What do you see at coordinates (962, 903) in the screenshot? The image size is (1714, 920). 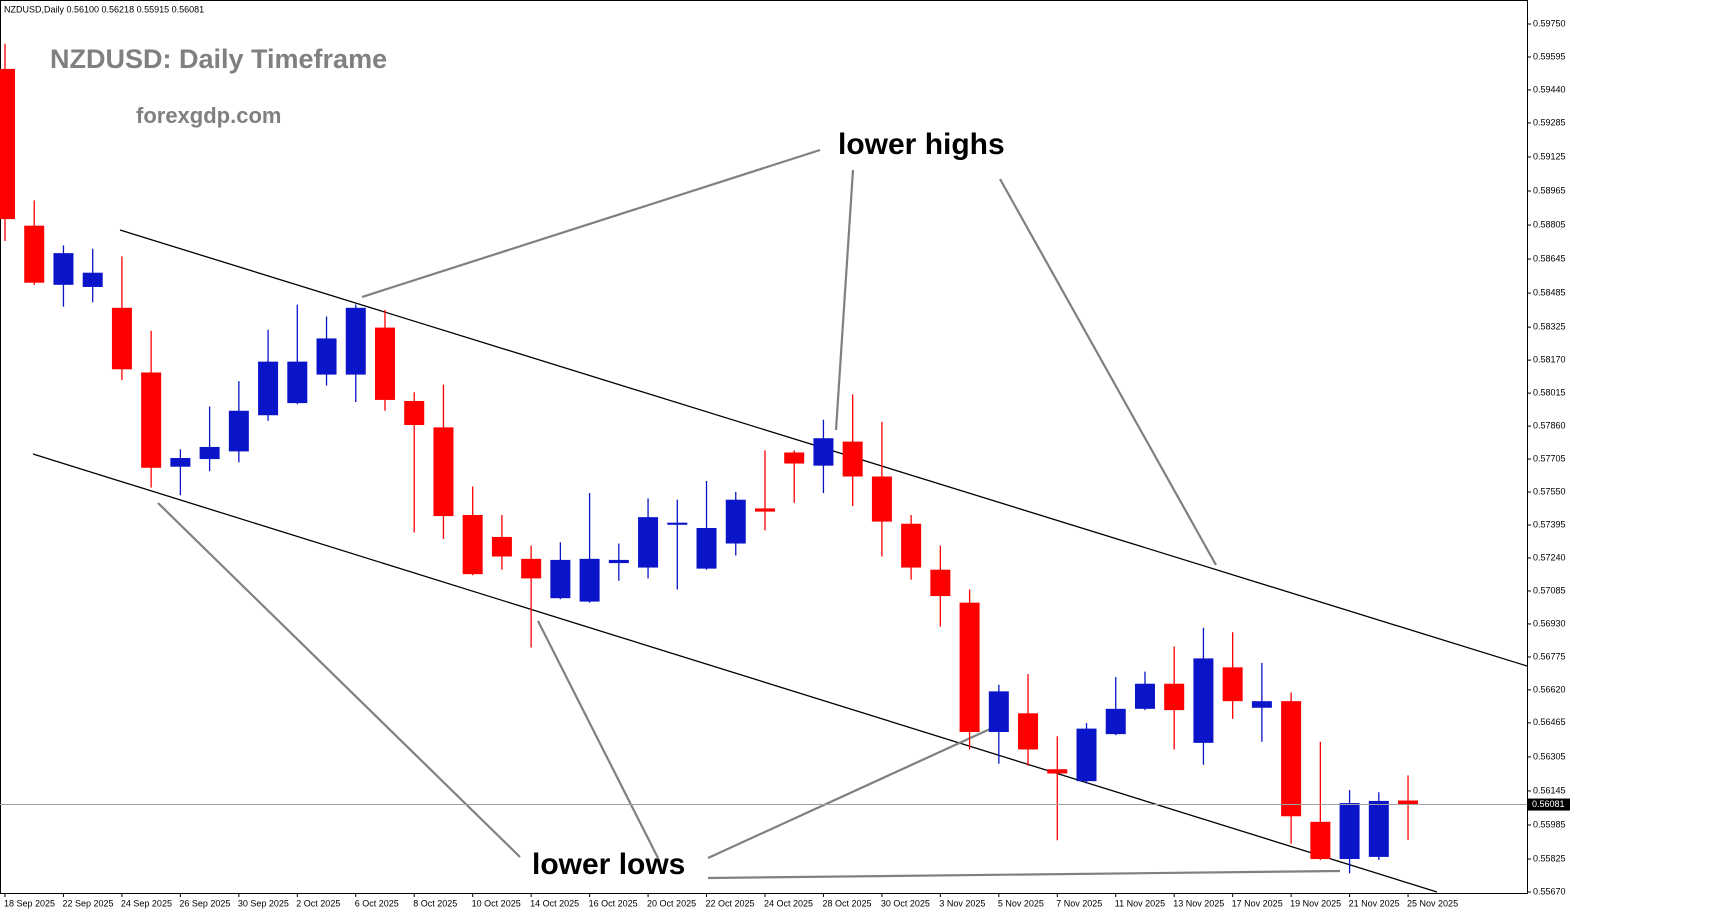 I see `x-tick-label: 3 Nov 2025` at bounding box center [962, 903].